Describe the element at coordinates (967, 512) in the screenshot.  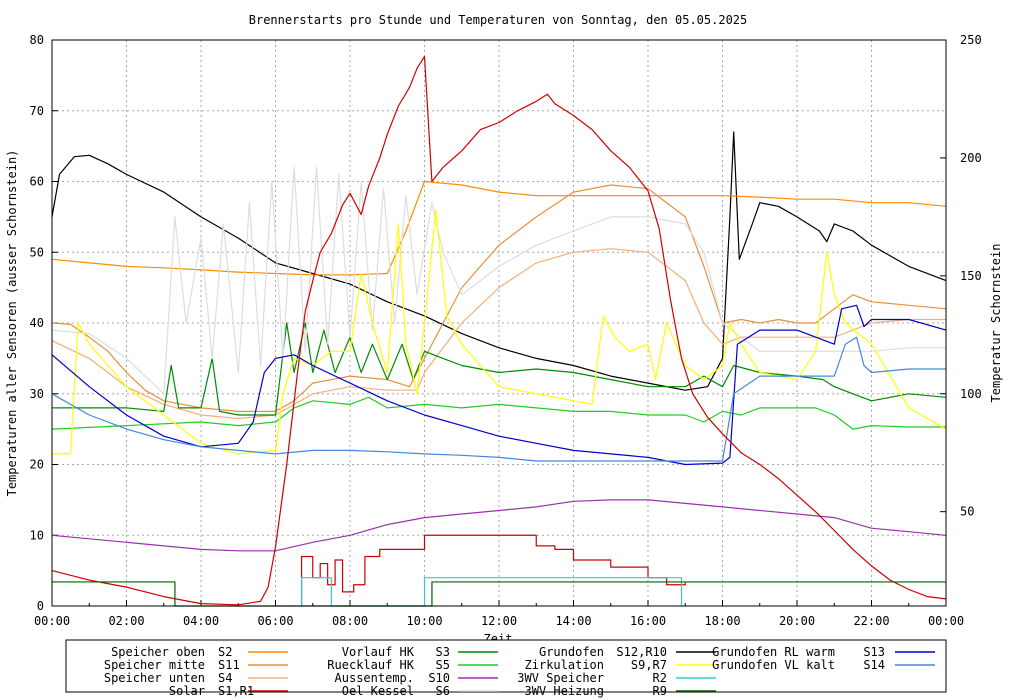
I see `y2-tick-label: 50` at that location.